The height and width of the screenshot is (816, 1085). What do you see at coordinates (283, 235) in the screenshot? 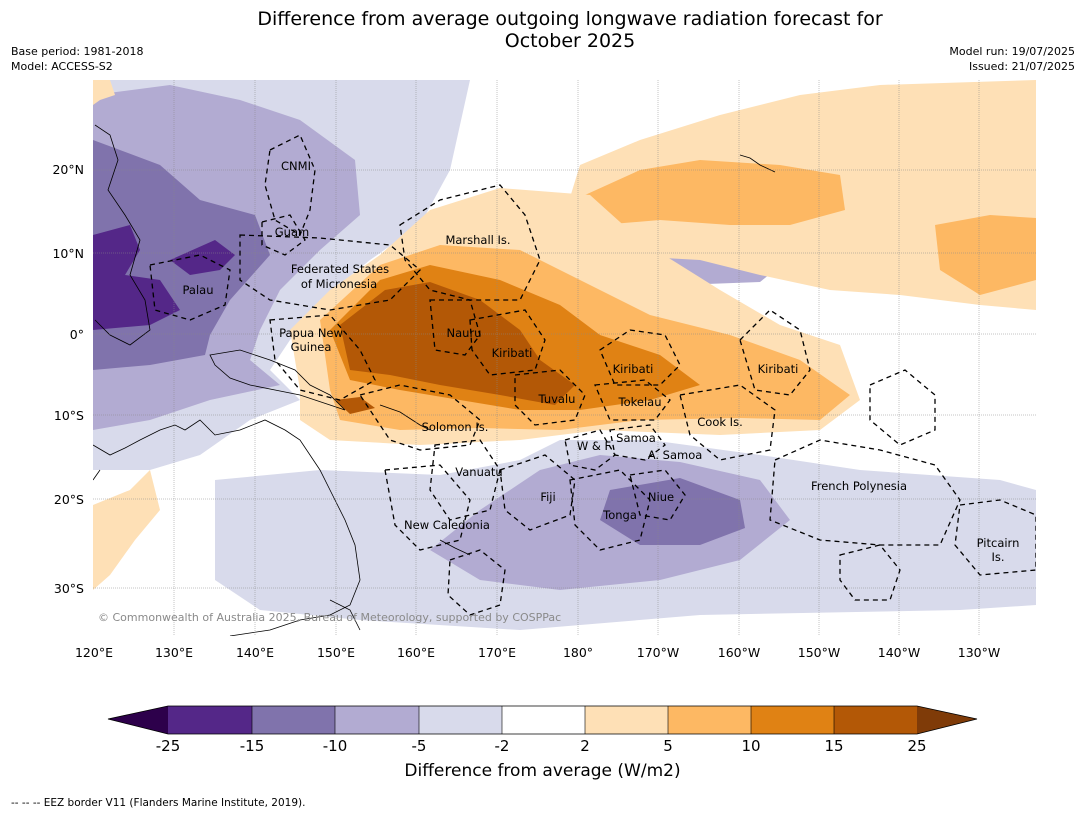
I see `eez-guam` at bounding box center [283, 235].